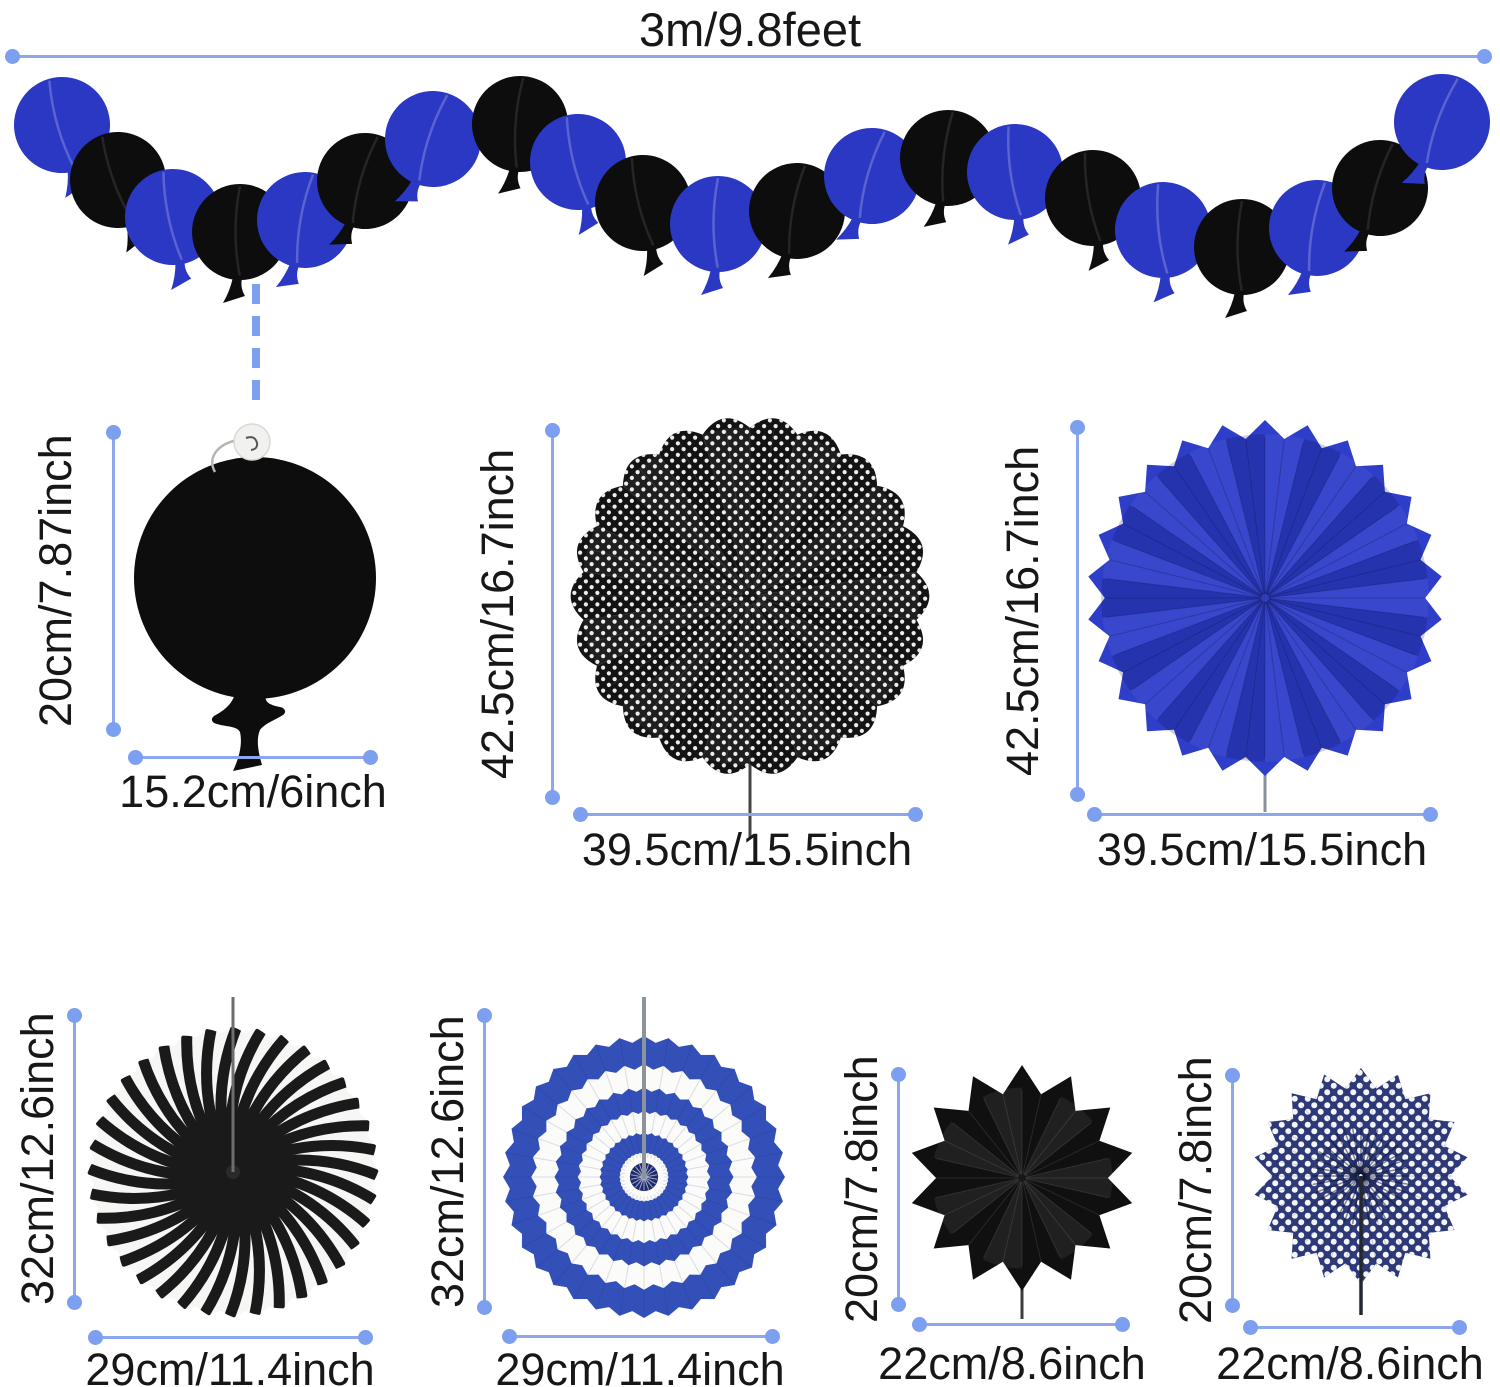 The height and width of the screenshot is (1387, 1500). Describe the element at coordinates (861, 1189) in the screenshot. I see `black-small-fan-height-label: 20cm/7.8inch` at that location.